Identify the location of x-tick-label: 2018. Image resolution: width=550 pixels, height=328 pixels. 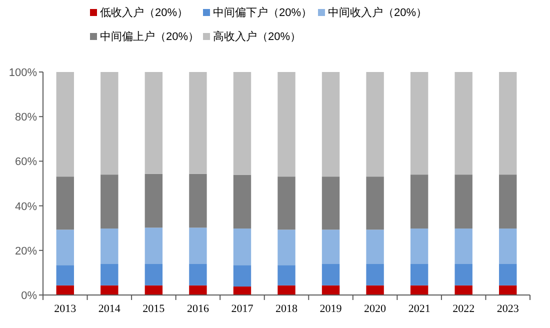
(287, 309).